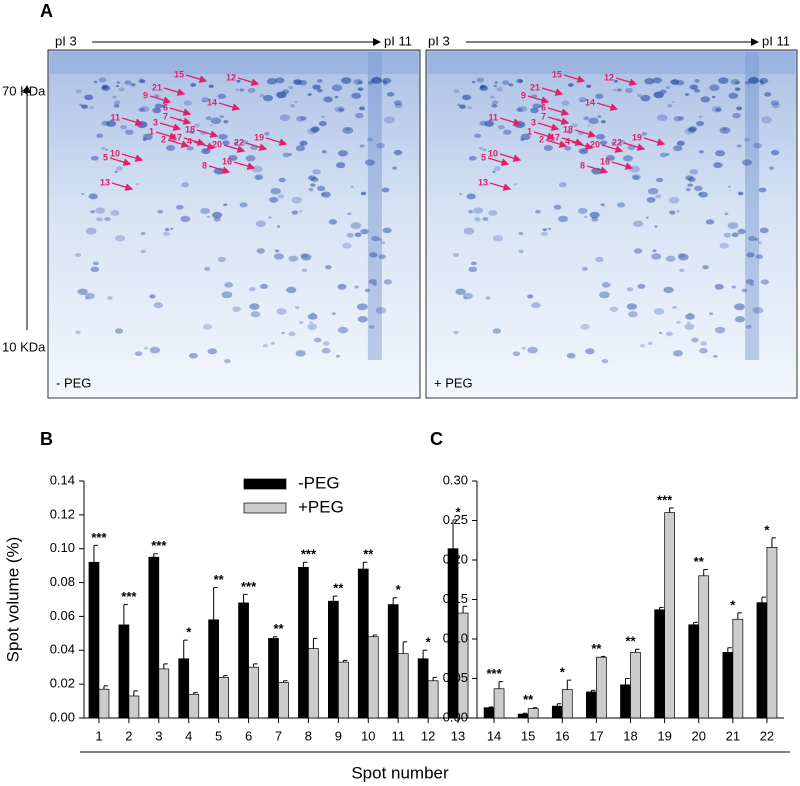 This screenshot has height=786, width=800. What do you see at coordinates (248, 735) in the screenshot?
I see `x-tick-label: 6` at bounding box center [248, 735].